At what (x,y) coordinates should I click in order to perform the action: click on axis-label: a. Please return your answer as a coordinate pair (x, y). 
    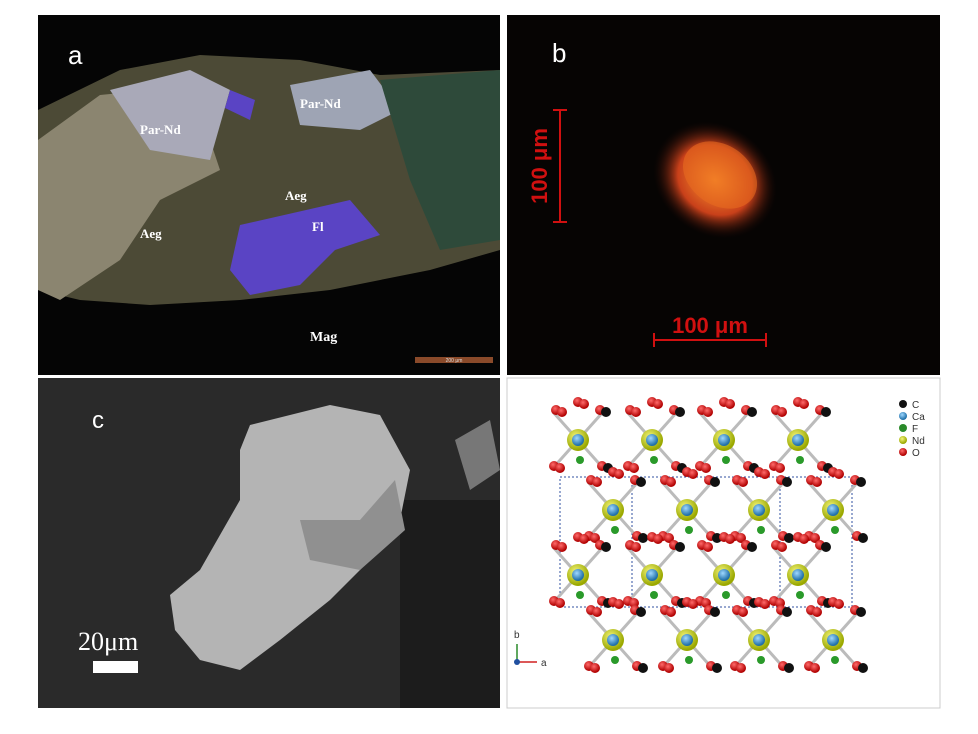
    Looking at the image, I should click on (544, 663).